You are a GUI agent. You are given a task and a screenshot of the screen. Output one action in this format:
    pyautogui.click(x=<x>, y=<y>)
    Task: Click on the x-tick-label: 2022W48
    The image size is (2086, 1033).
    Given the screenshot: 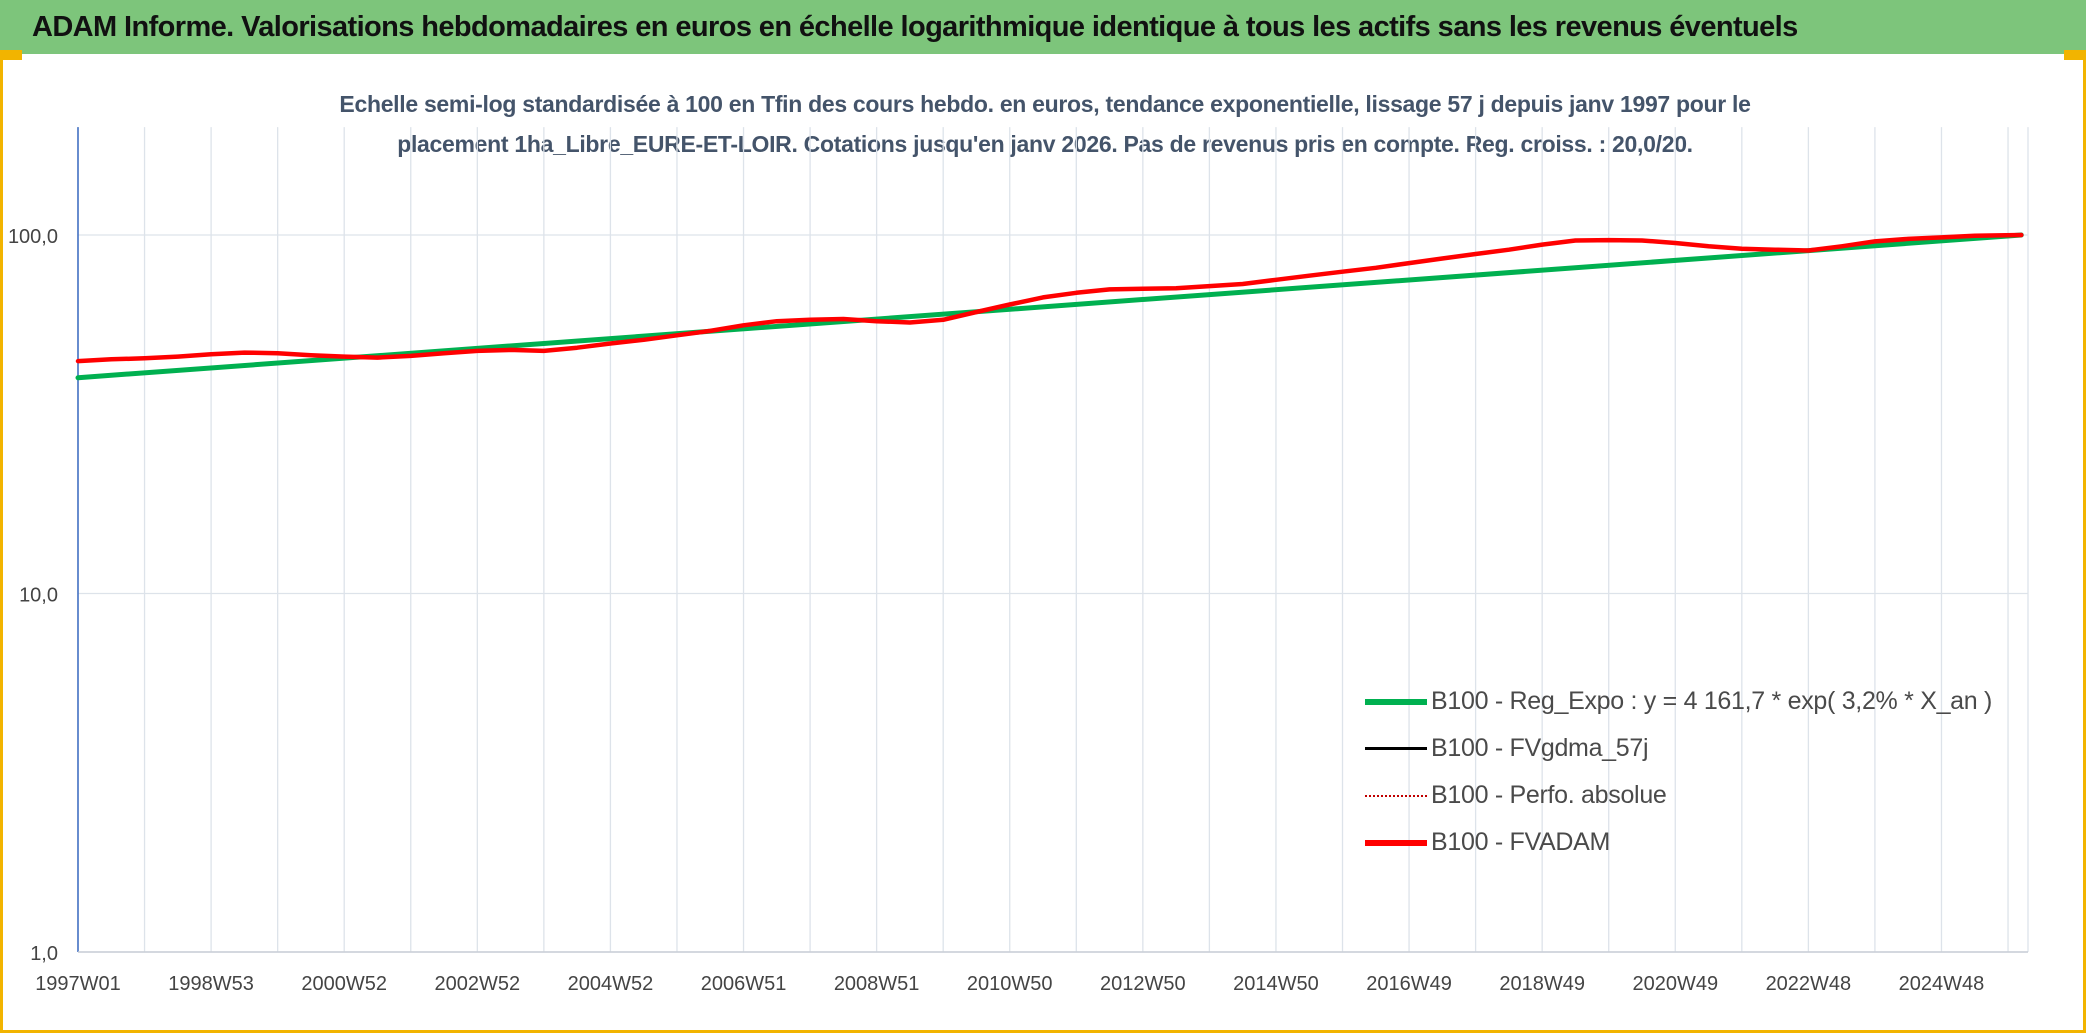 What is the action you would take?
    pyautogui.click(x=1809, y=984)
    